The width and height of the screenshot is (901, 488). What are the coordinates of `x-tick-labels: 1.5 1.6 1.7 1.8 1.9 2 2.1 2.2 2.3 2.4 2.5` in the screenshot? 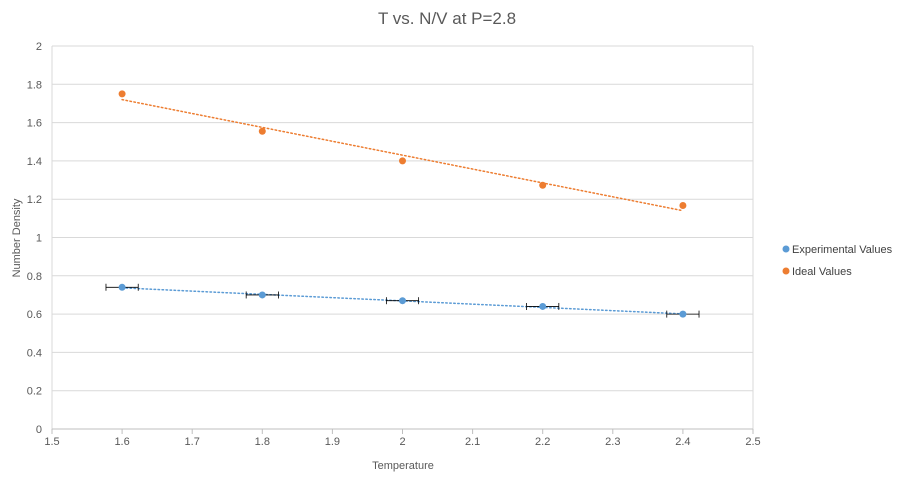 It's located at (402, 442).